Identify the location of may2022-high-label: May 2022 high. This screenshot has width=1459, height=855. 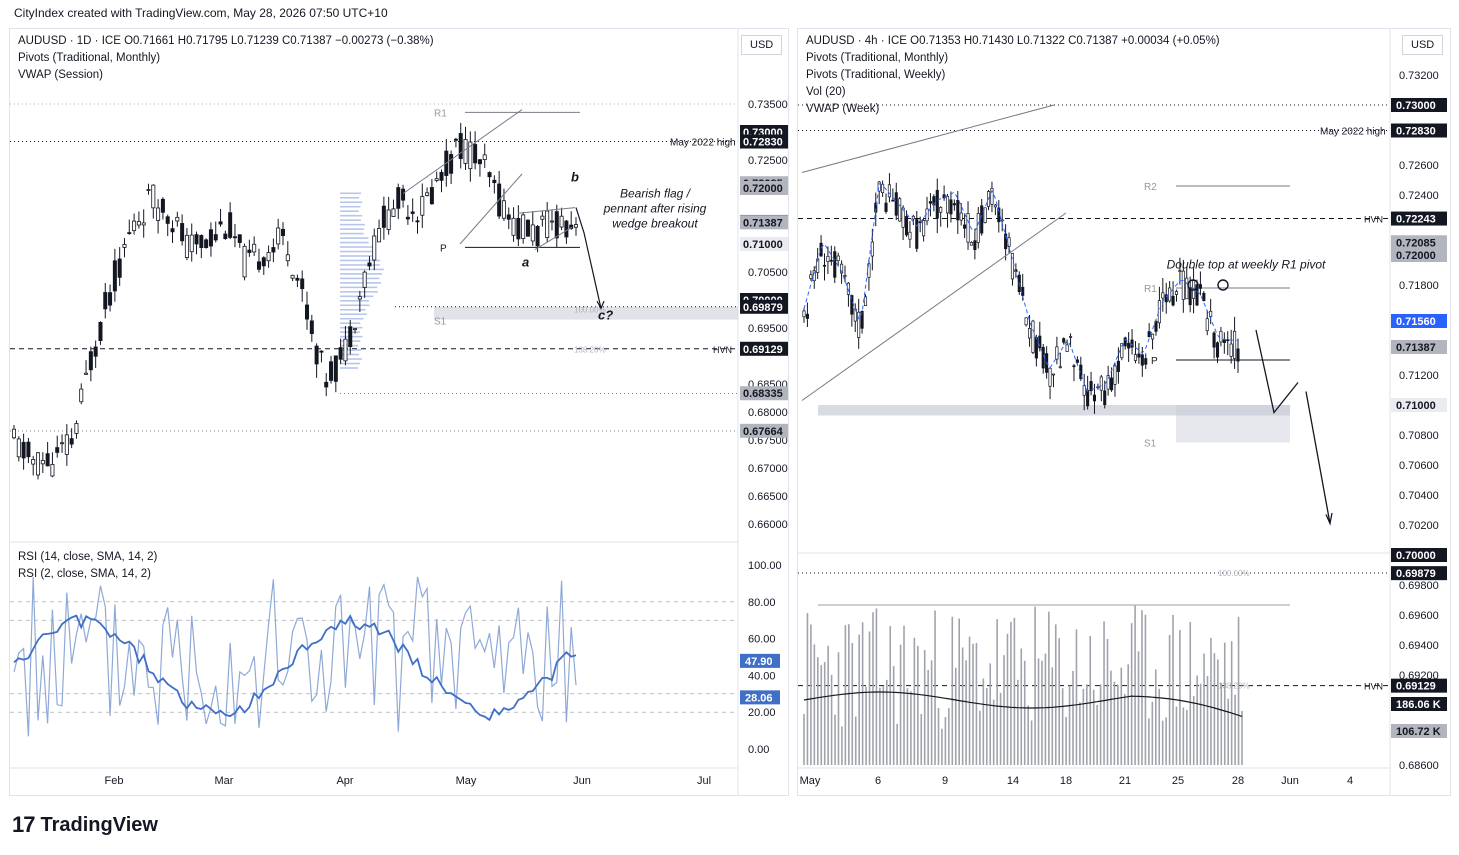
(703, 143).